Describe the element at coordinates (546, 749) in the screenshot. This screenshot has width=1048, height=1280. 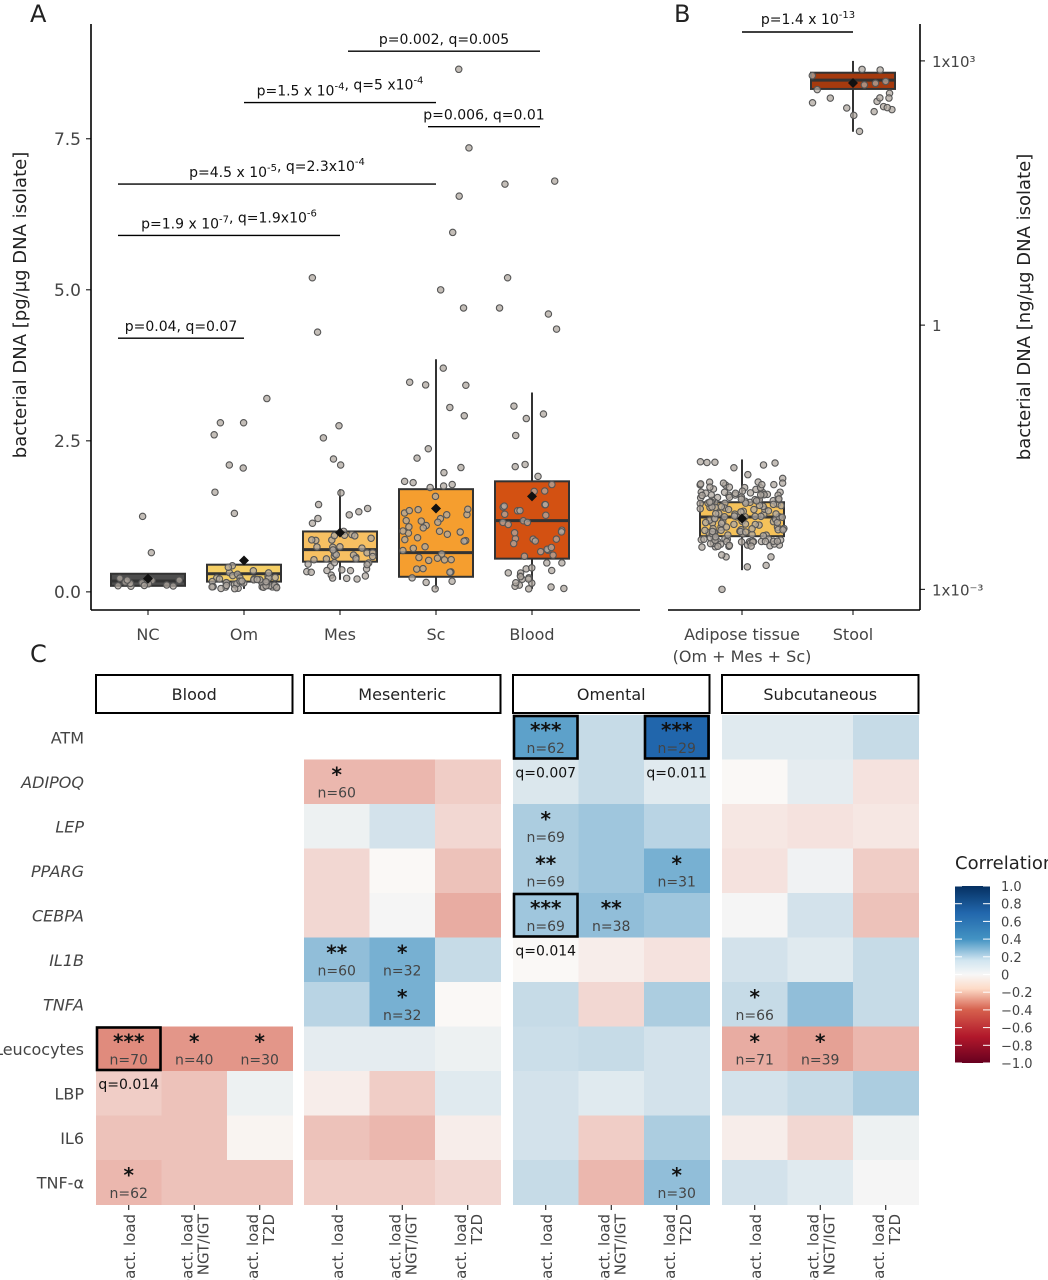
I see `sample-size-label: n=62` at that location.